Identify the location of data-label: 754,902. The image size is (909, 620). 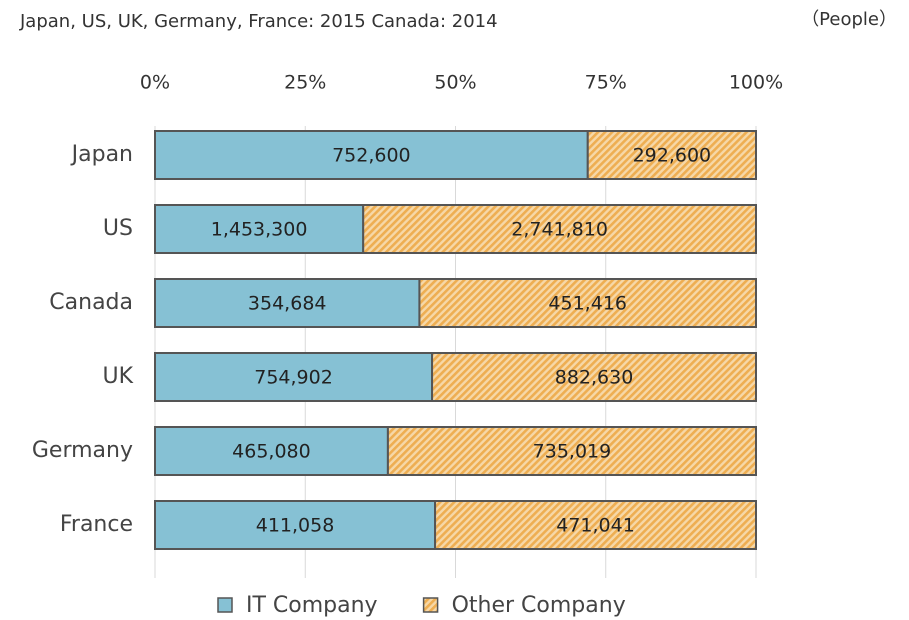
(293, 378).